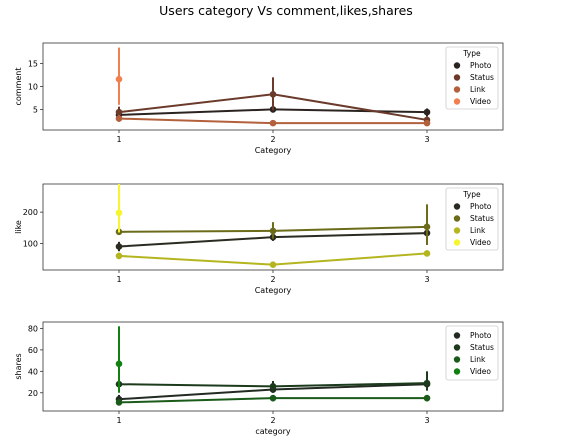 This screenshot has width=572, height=440. I want to click on y-tick-label: 200, so click(30, 212).